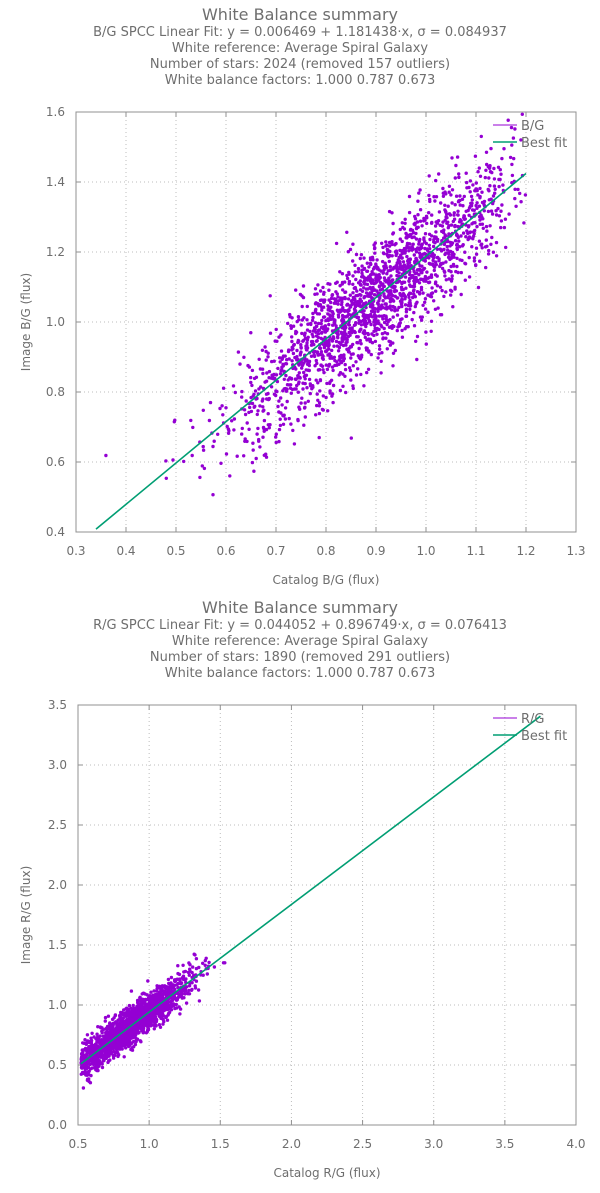 This screenshot has height=1193, width=600. Describe the element at coordinates (77, 1144) in the screenshot. I see `x-tick-label: 0.5` at that location.